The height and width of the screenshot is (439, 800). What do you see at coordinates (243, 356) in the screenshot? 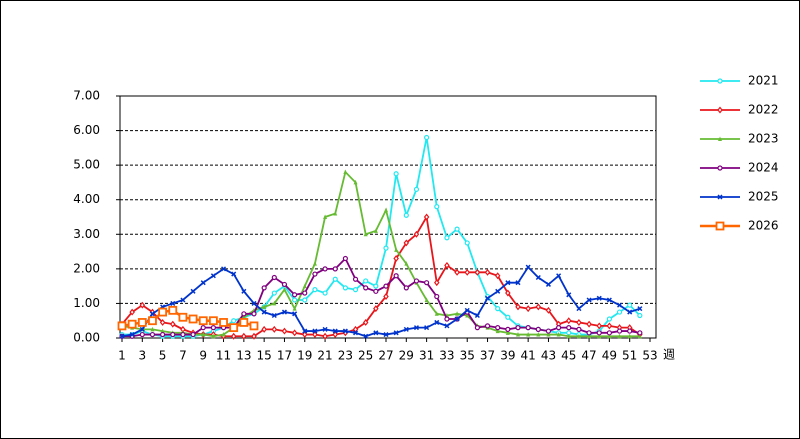
I see `x-tick-label: 13` at bounding box center [243, 356].